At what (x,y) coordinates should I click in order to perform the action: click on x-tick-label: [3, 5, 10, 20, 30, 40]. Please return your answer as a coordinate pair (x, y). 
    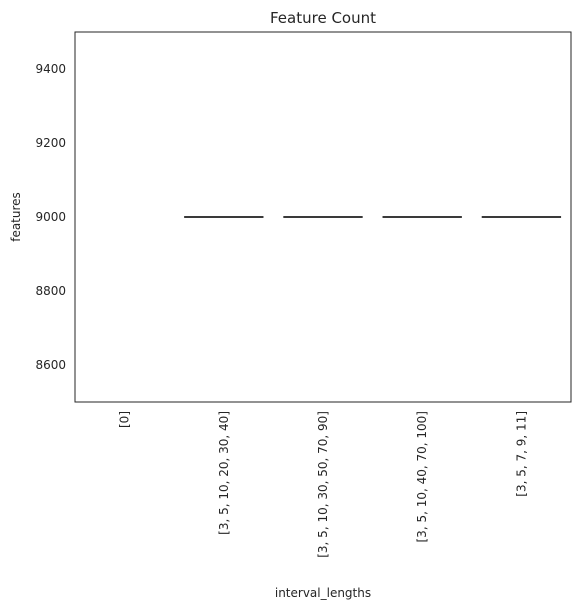
    Looking at the image, I should click on (224, 473).